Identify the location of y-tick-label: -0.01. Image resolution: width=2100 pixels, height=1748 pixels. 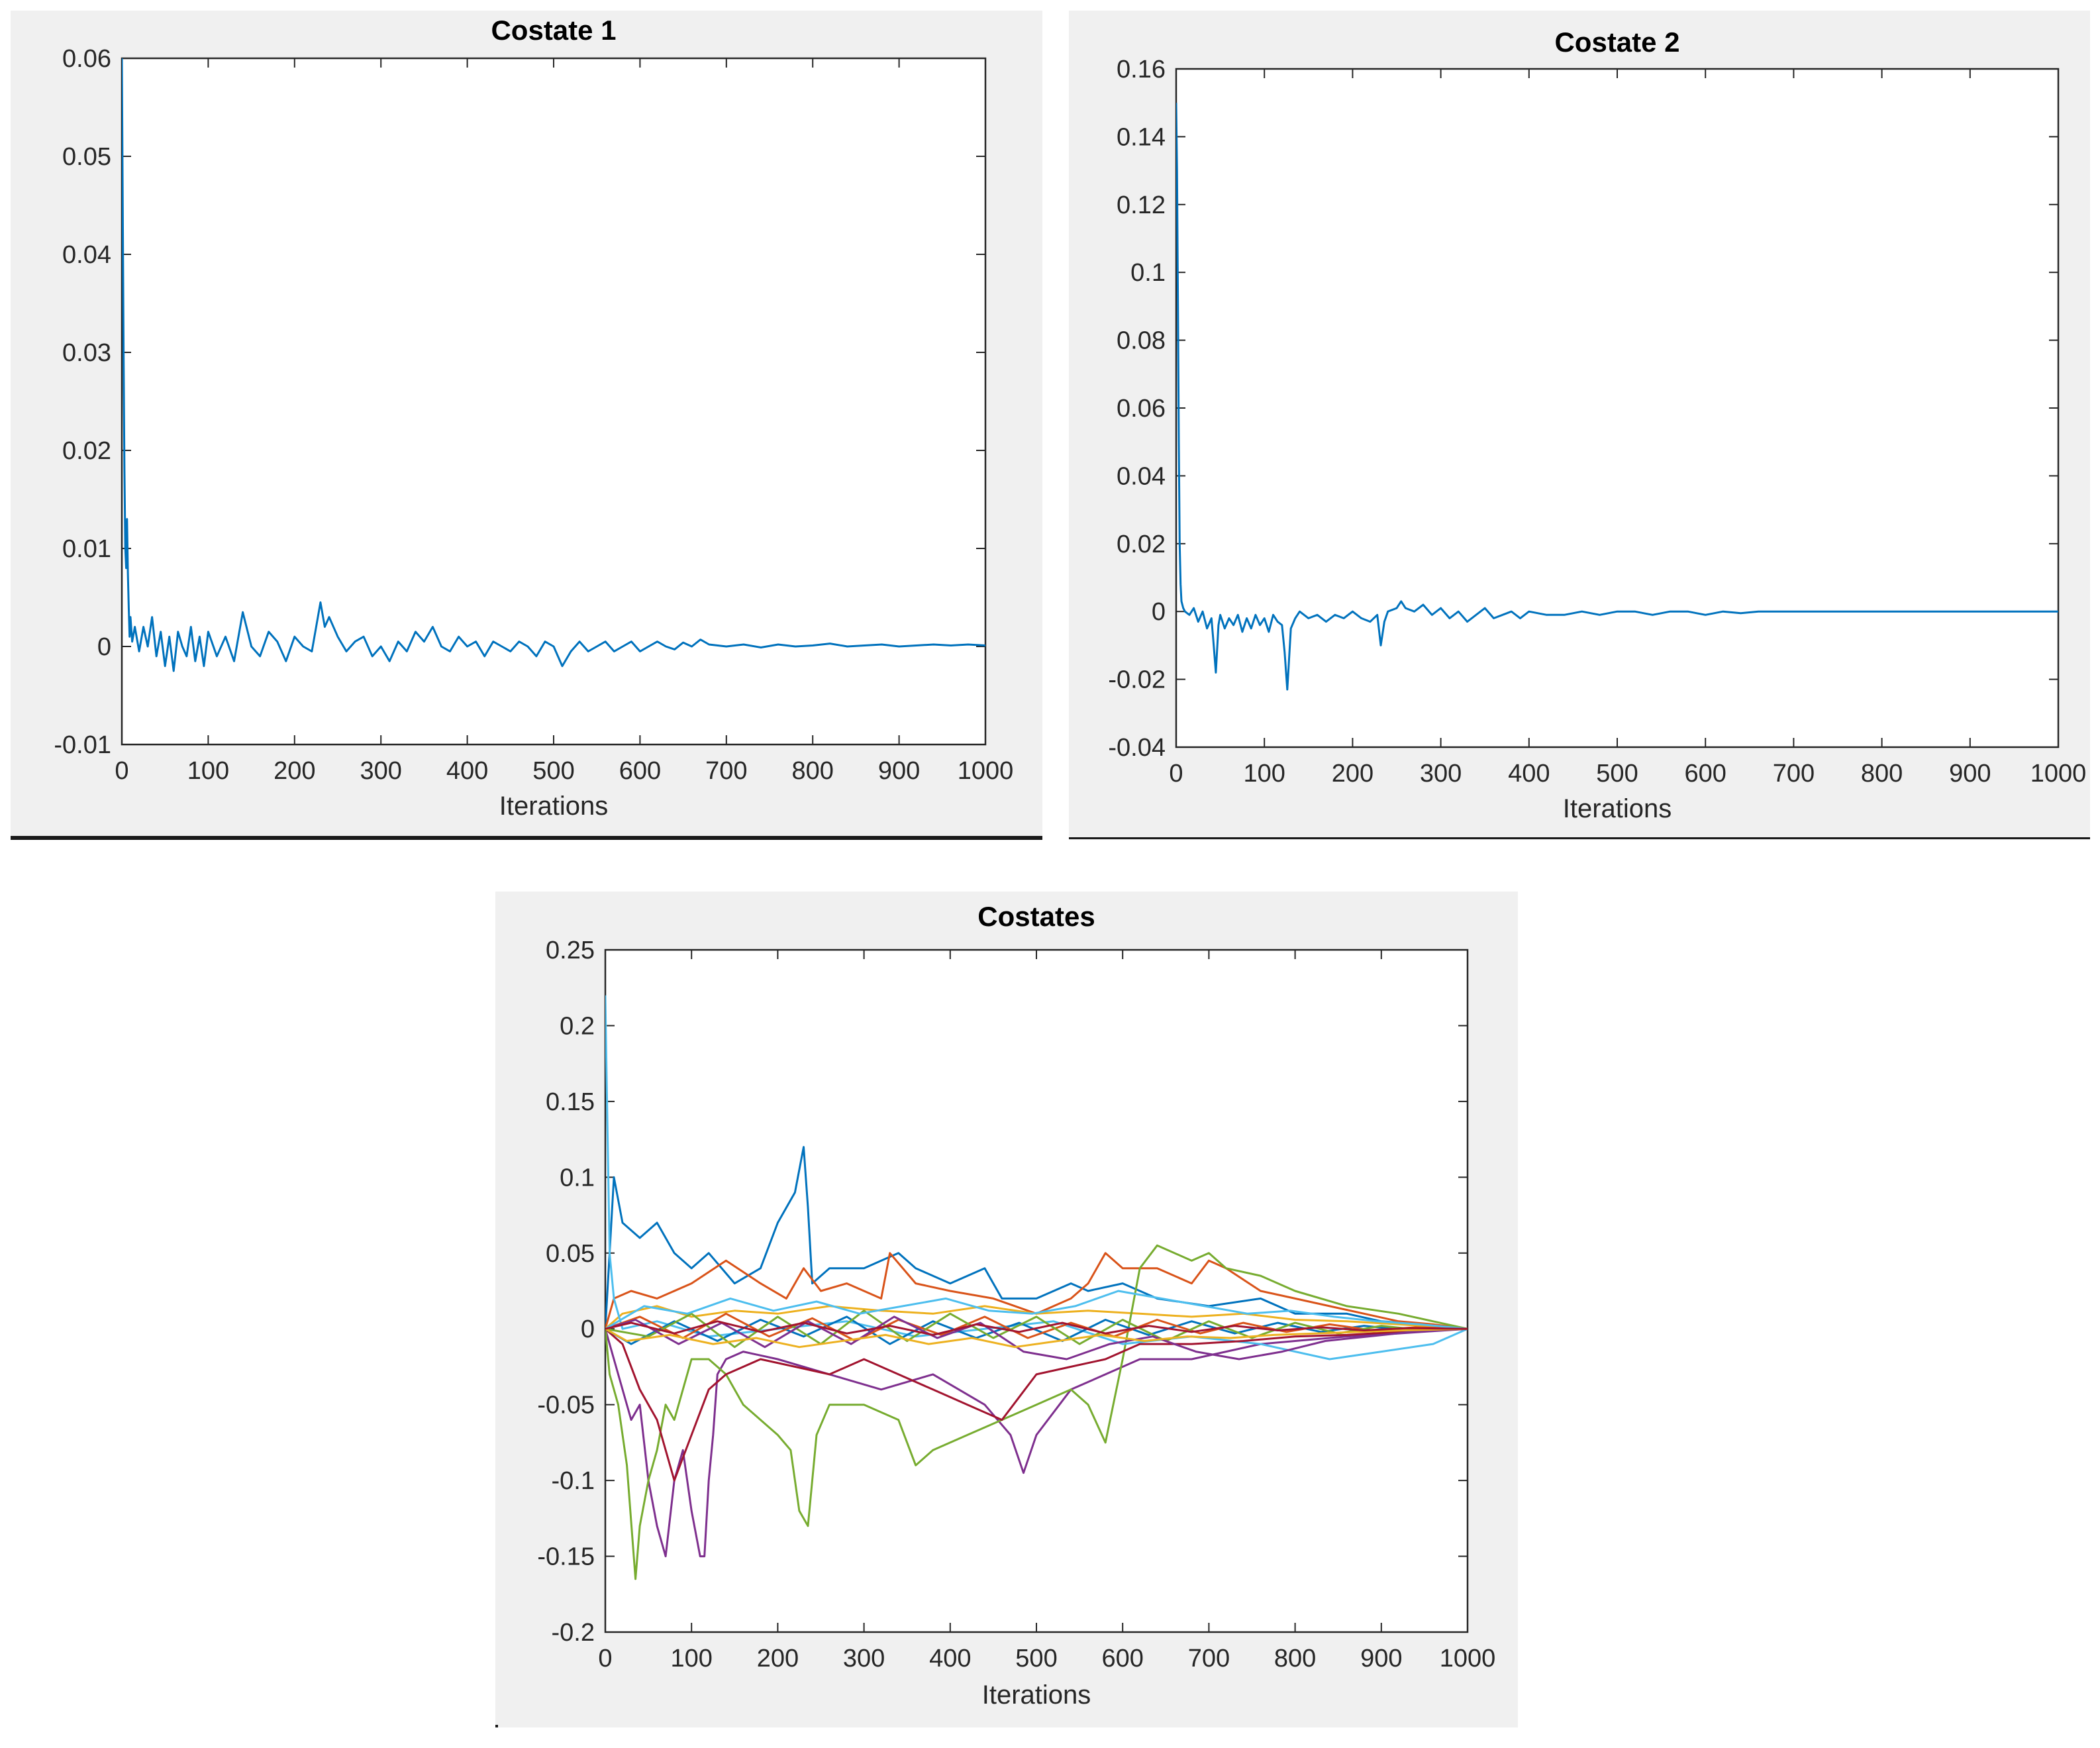
(83, 745).